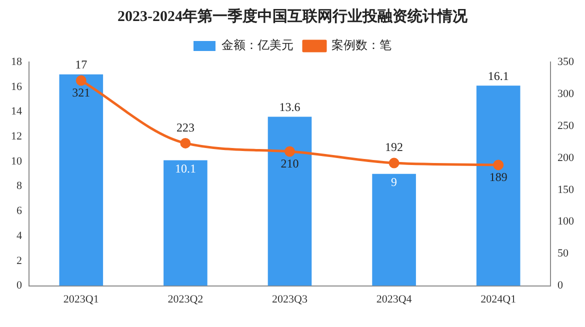 This screenshot has height=327, width=585. What do you see at coordinates (394, 147) in the screenshot?
I see `data-label: 192` at bounding box center [394, 147].